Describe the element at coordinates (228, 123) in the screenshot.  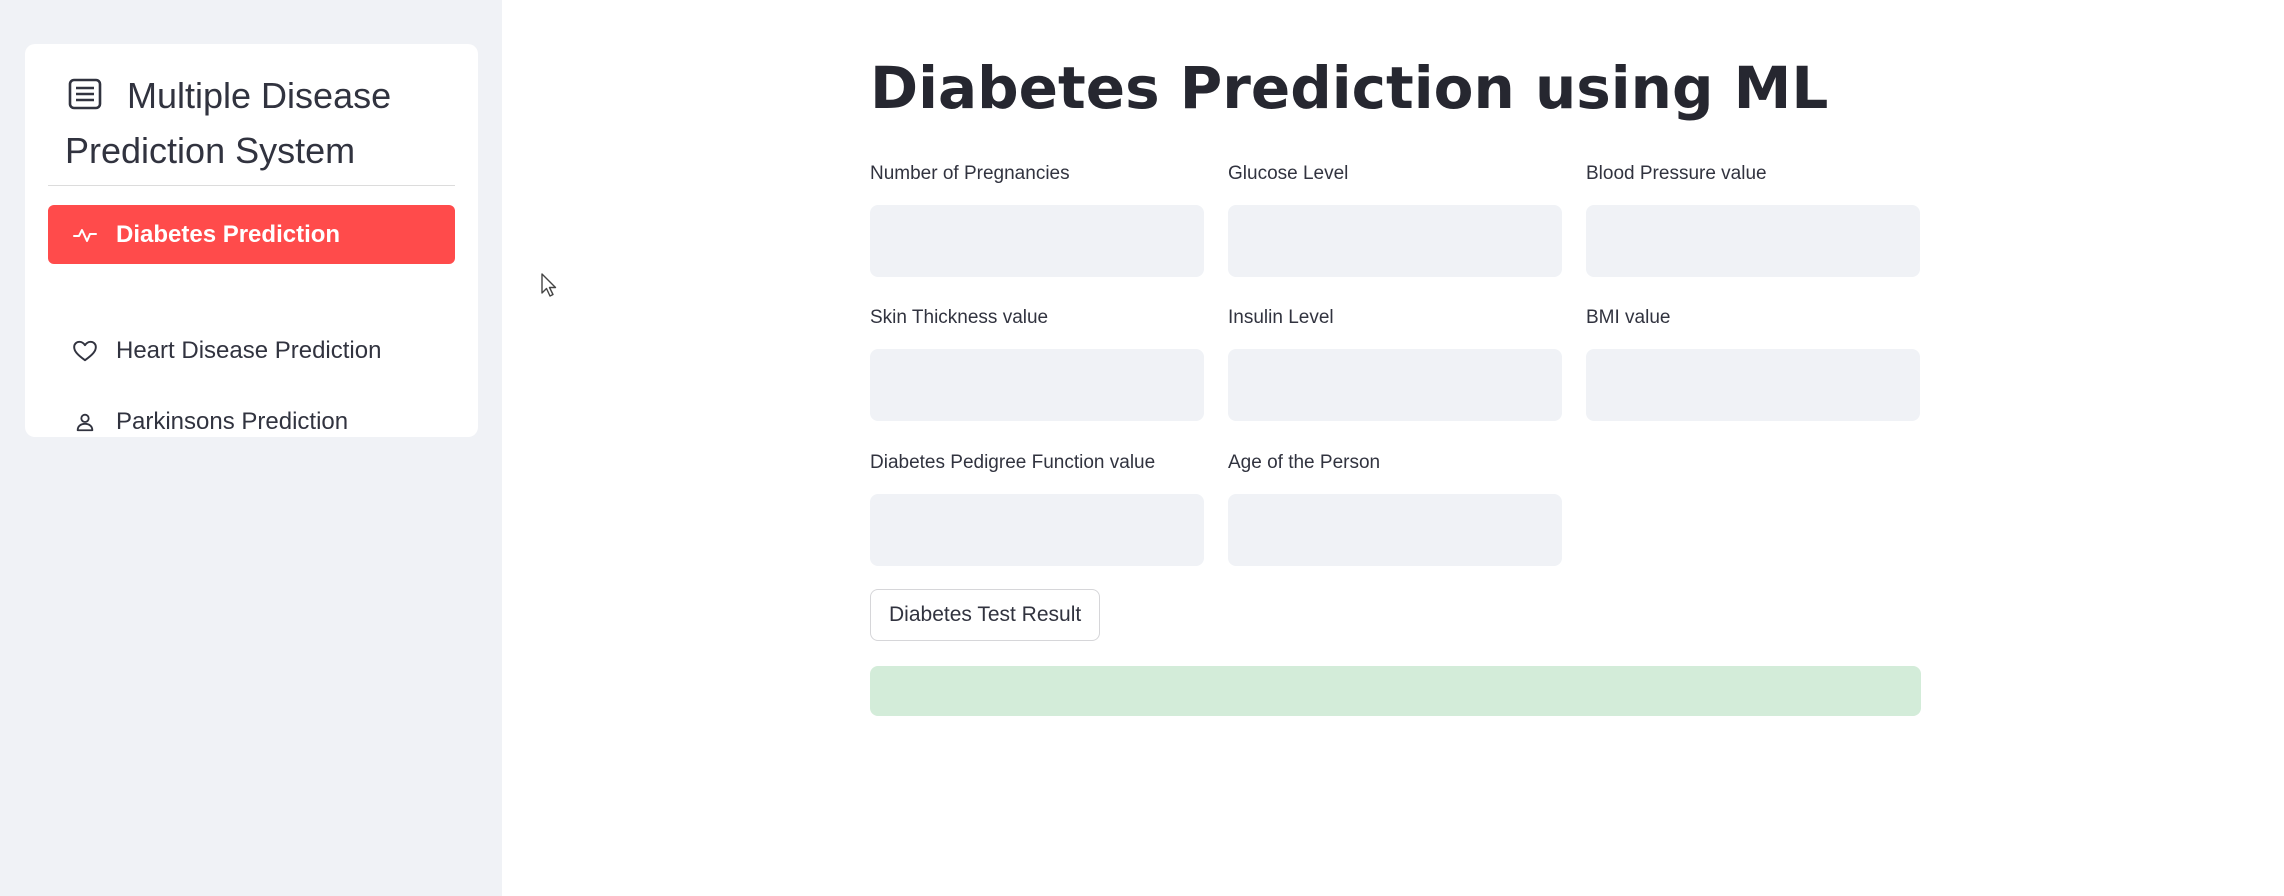
I see `menu-title-text: Multiple Disease Prediction System` at that location.